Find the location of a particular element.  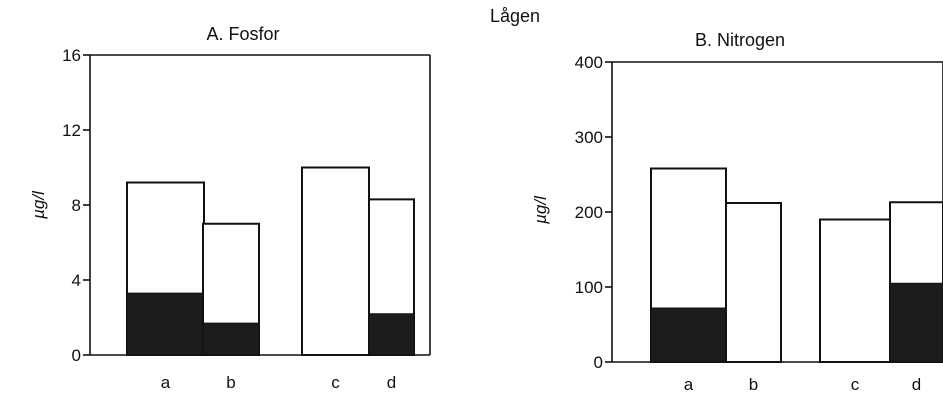

y-tick-label: 300 is located at coordinates (589, 137).